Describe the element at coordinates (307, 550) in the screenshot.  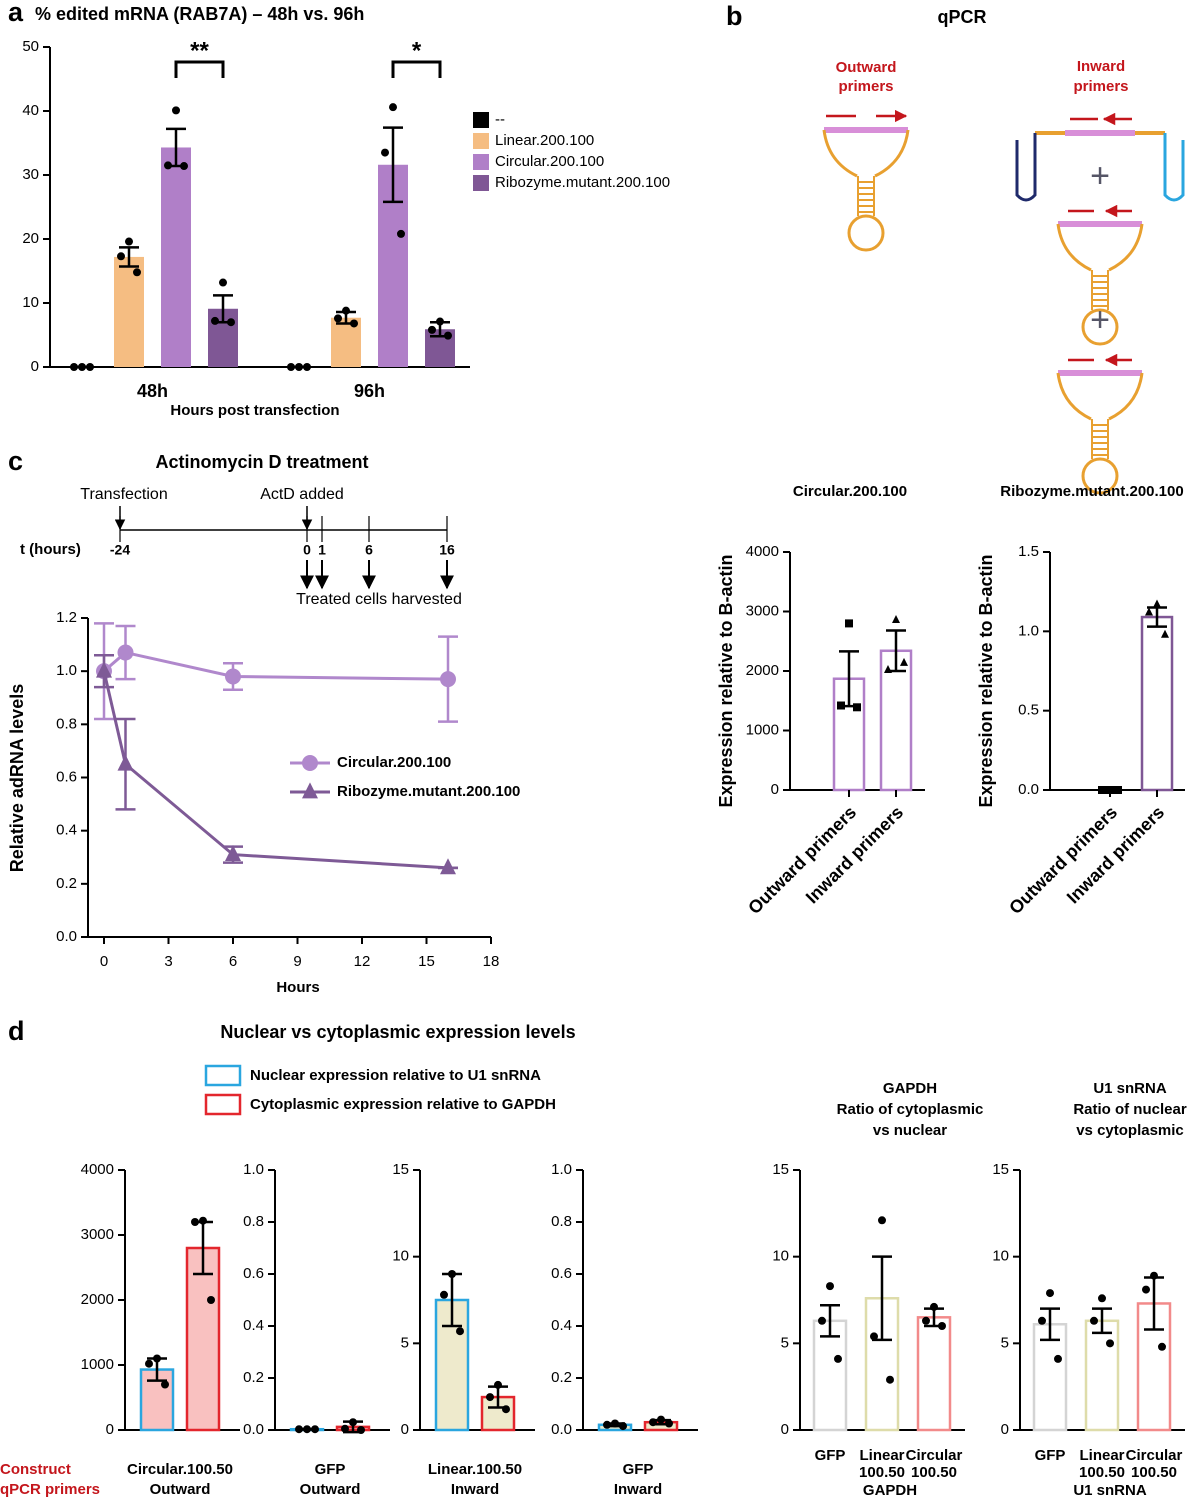
I see `timeline-tick-label: 0` at that location.